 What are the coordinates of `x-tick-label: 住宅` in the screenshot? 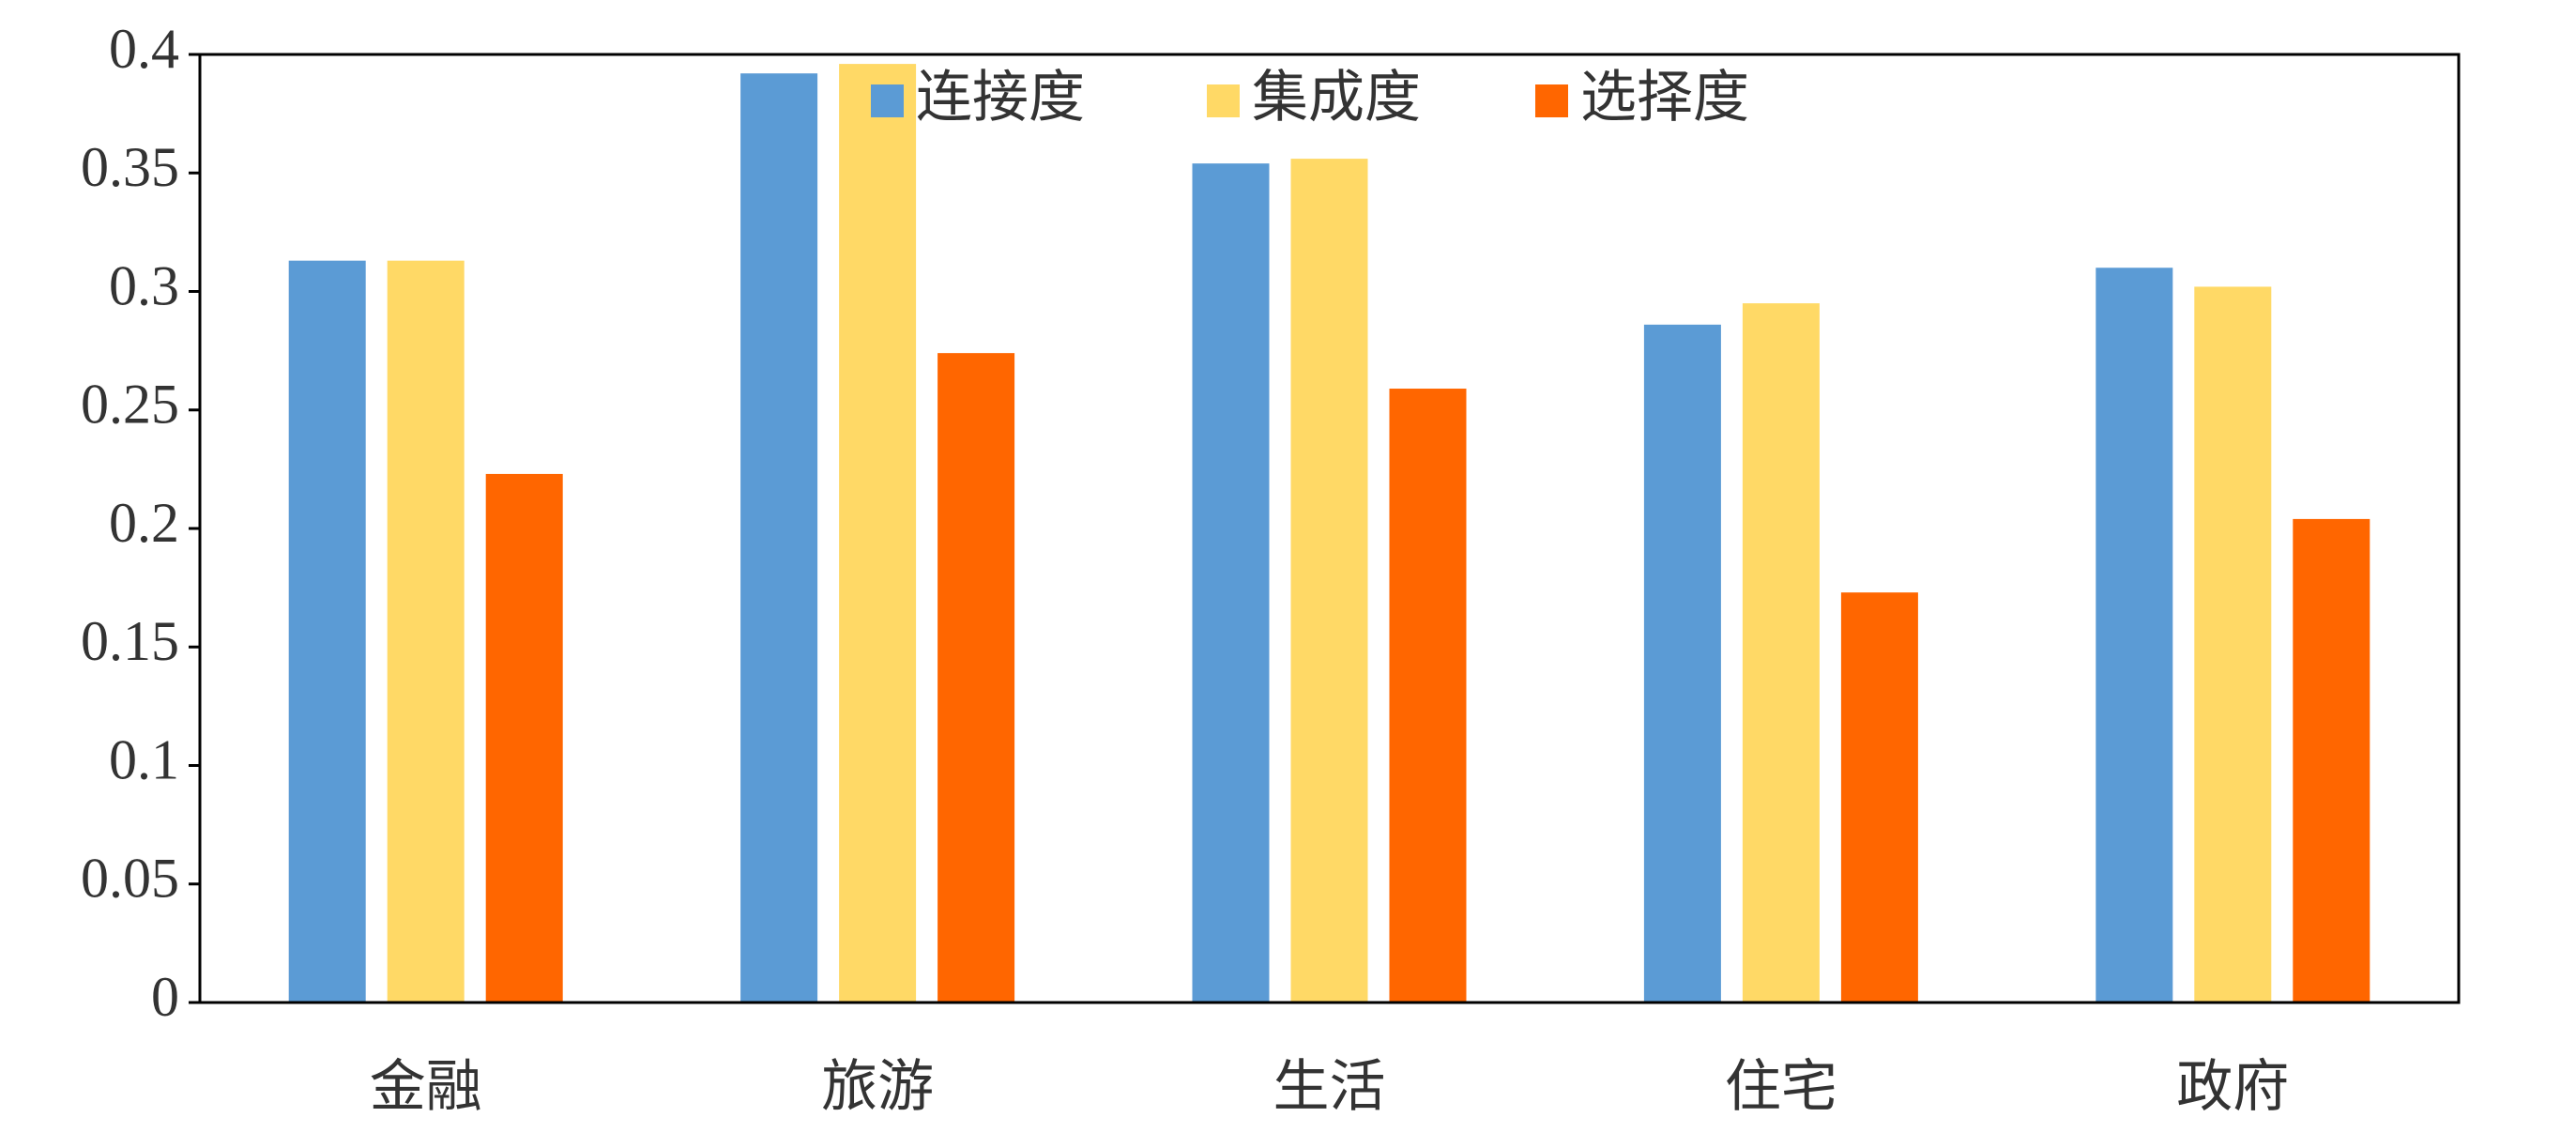 It's located at (1781, 1087).